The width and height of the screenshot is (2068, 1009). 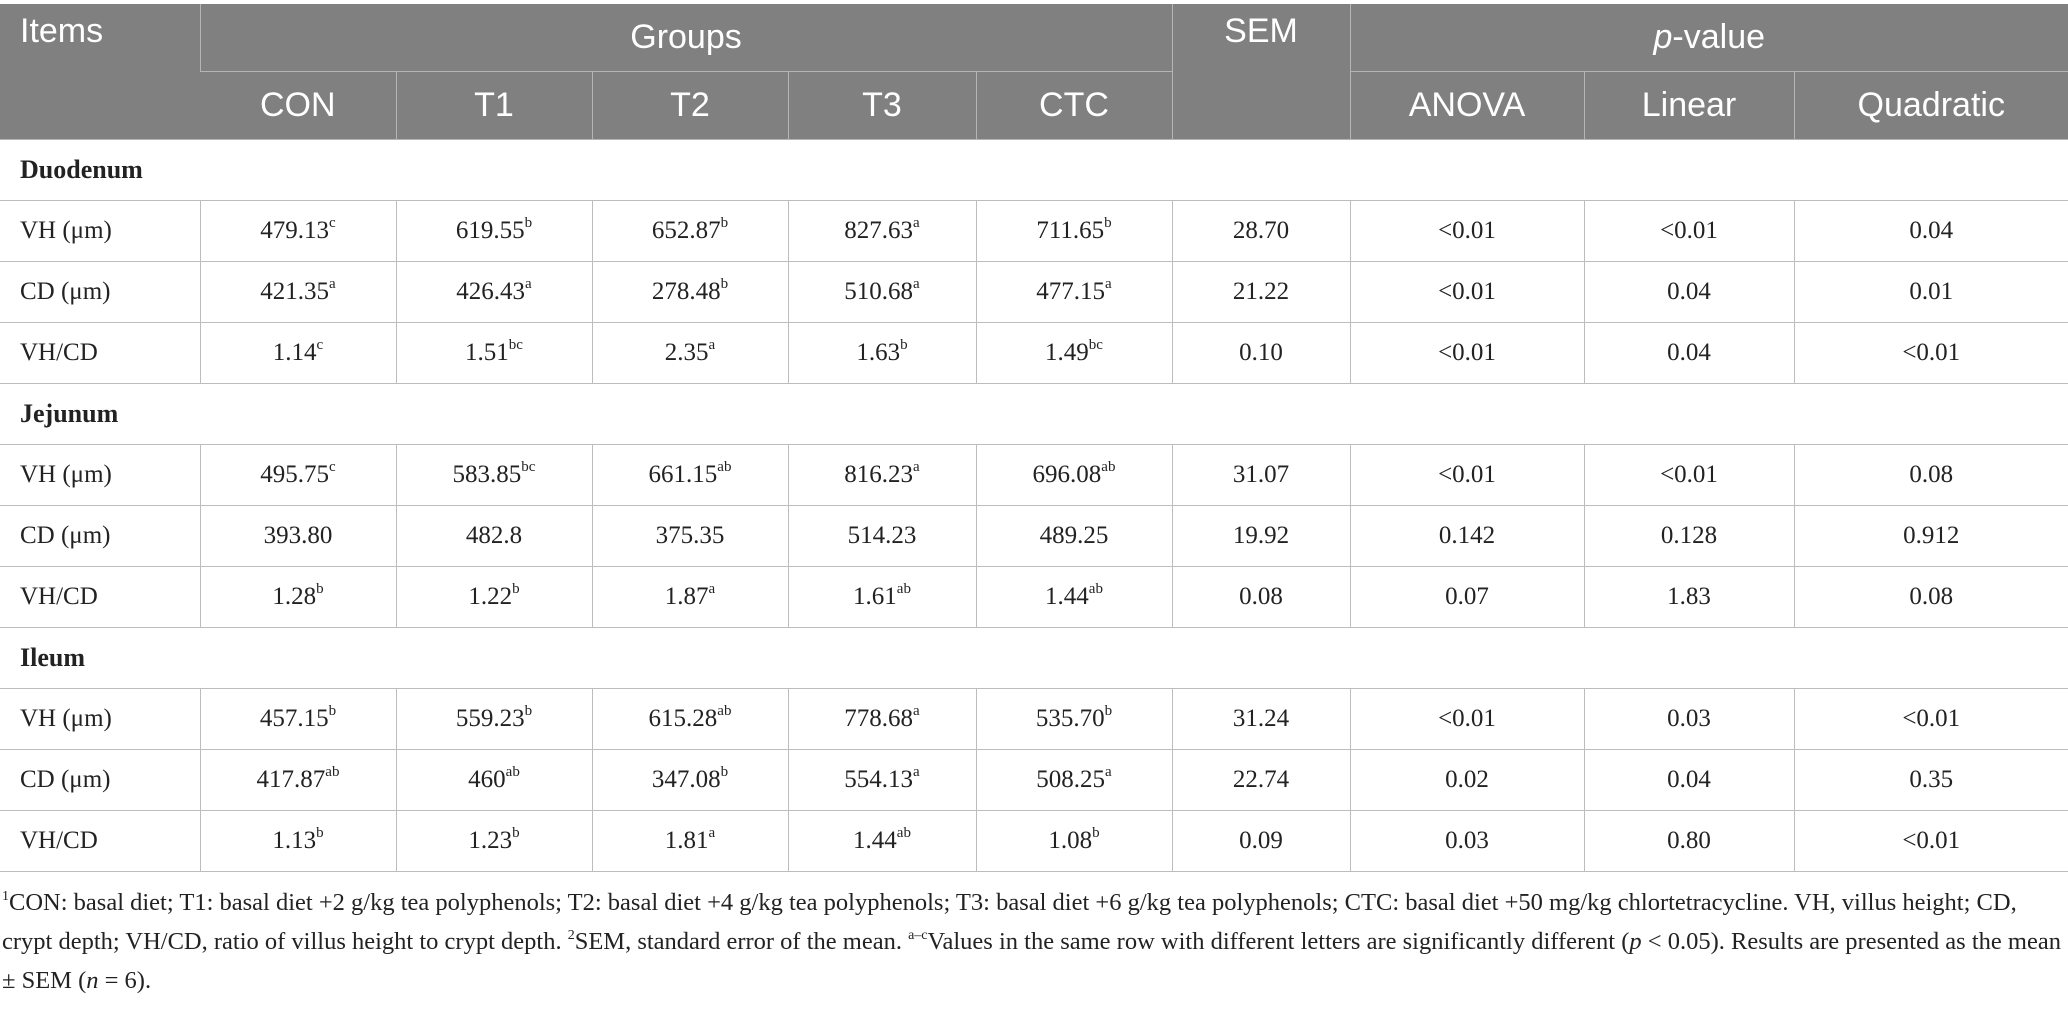 I want to click on linear-value: 0.03, so click(x=1689, y=719).